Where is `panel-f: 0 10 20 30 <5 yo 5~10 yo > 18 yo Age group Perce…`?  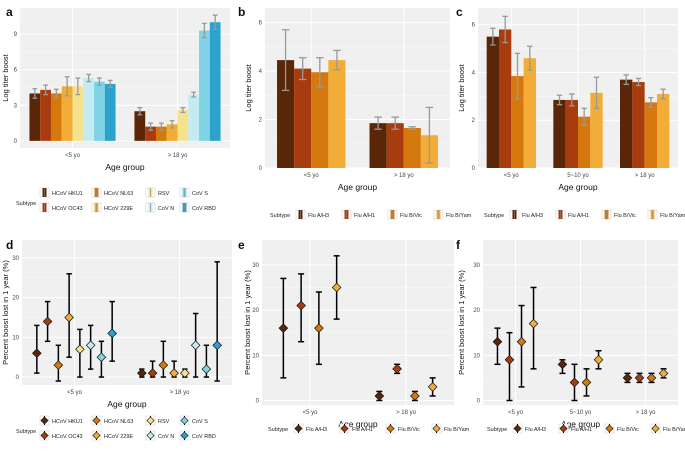 panel-f: 0 10 20 30 <5 yo 5~10 yo > 18 yo Age group Perce… is located at coordinates (567, 333).